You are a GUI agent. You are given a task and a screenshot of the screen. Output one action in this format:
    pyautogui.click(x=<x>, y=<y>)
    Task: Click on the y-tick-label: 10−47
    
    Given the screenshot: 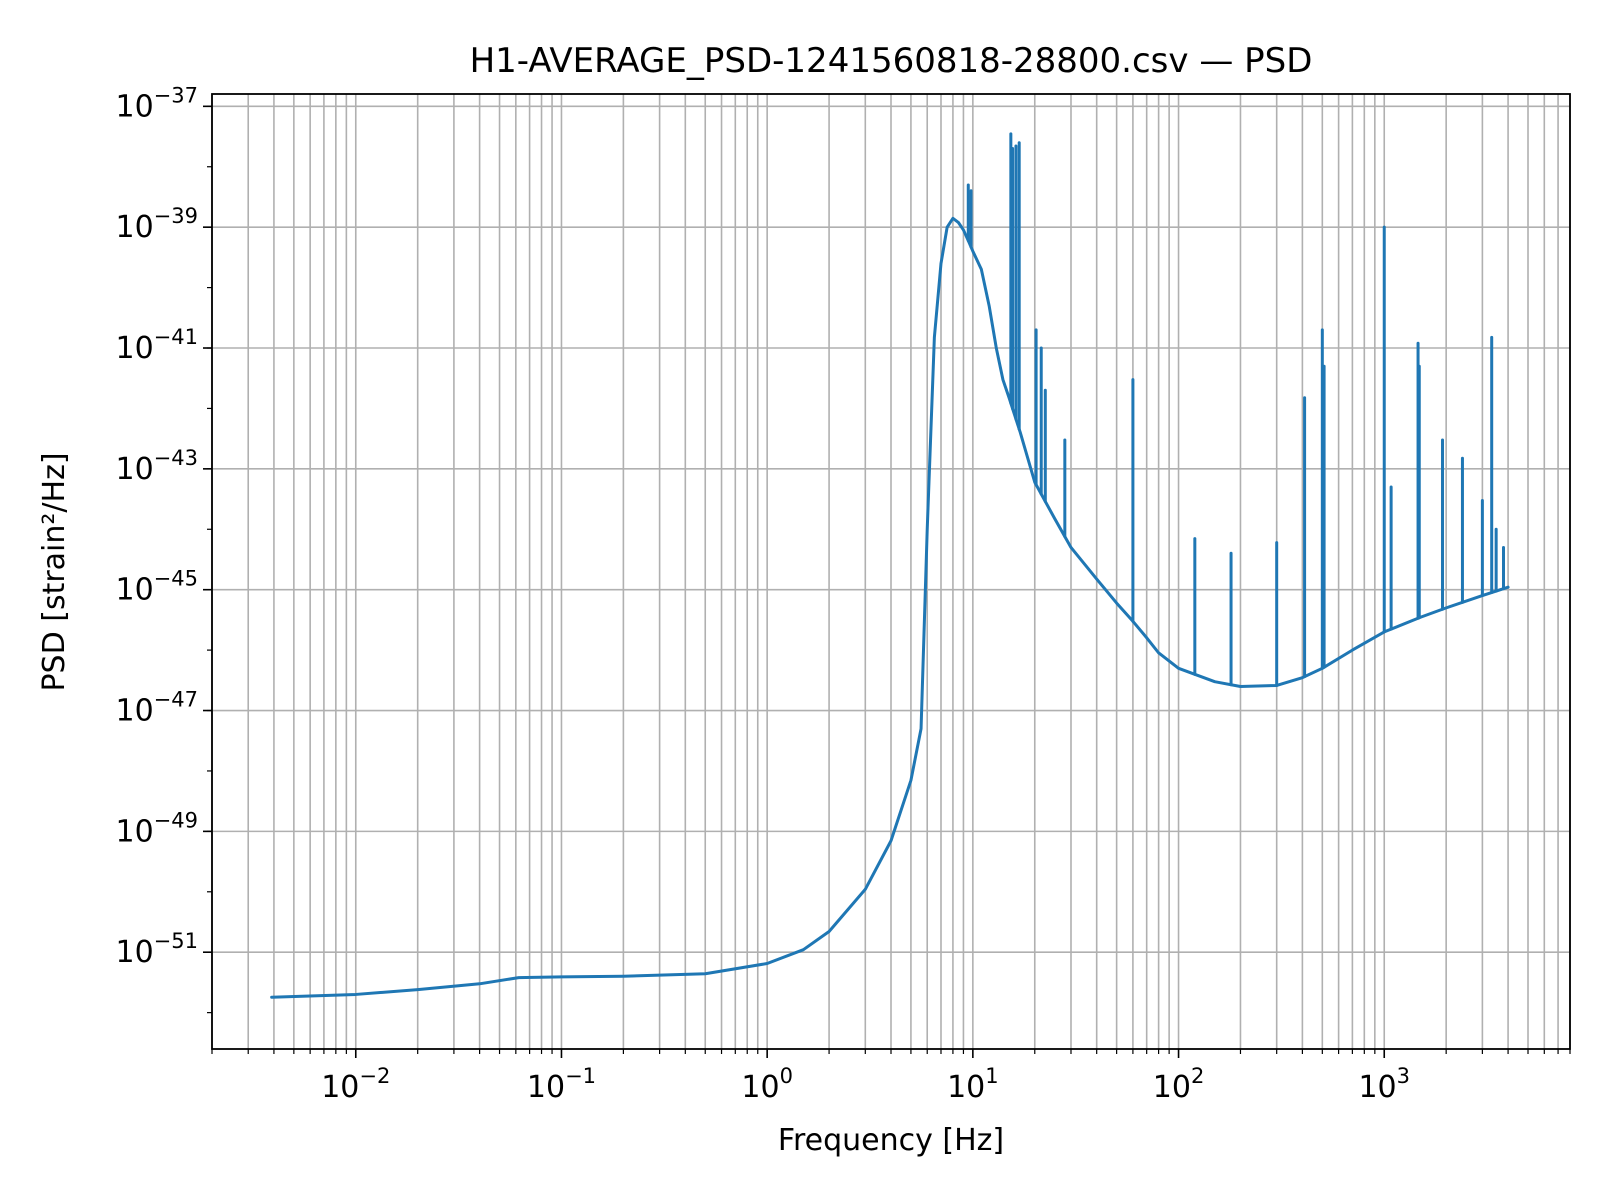 What is the action you would take?
    pyautogui.click(x=156, y=708)
    